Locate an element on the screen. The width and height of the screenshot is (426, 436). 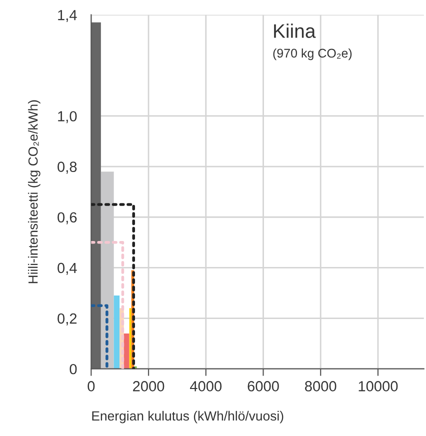
text: (970 kg CO₂e) is located at coordinates (312, 54).